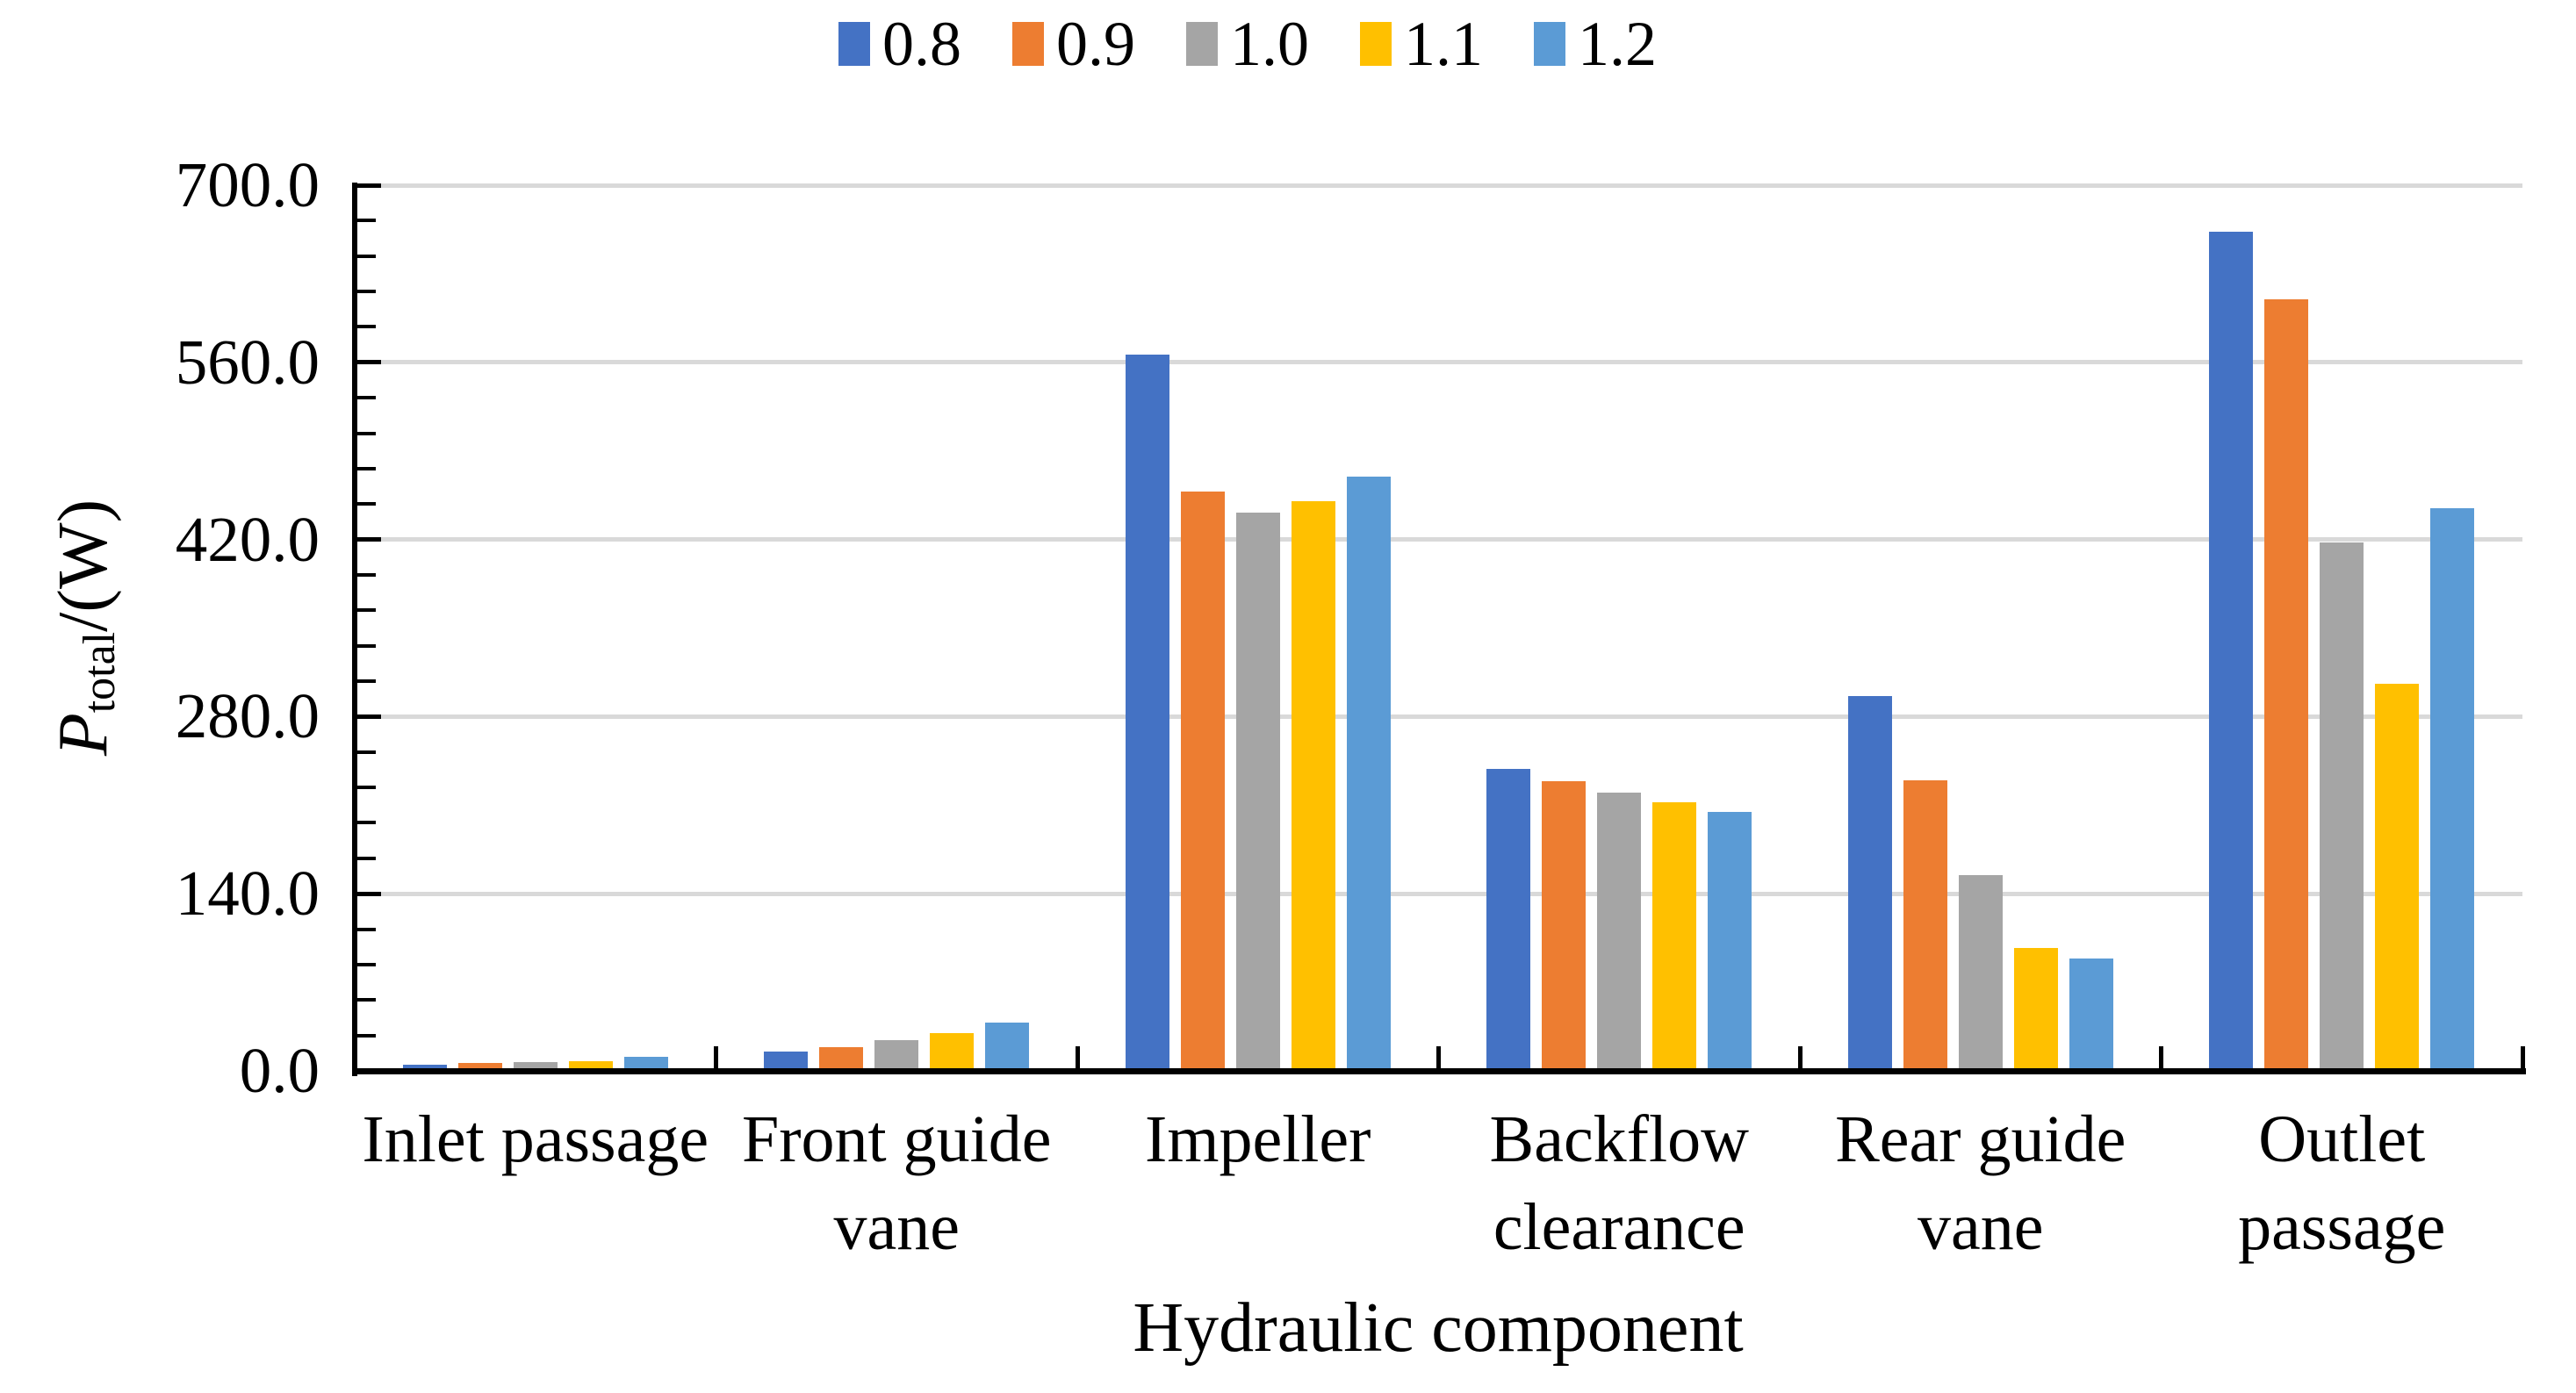  What do you see at coordinates (2342, 1183) in the screenshot?
I see `category-label: Outlet passage` at bounding box center [2342, 1183].